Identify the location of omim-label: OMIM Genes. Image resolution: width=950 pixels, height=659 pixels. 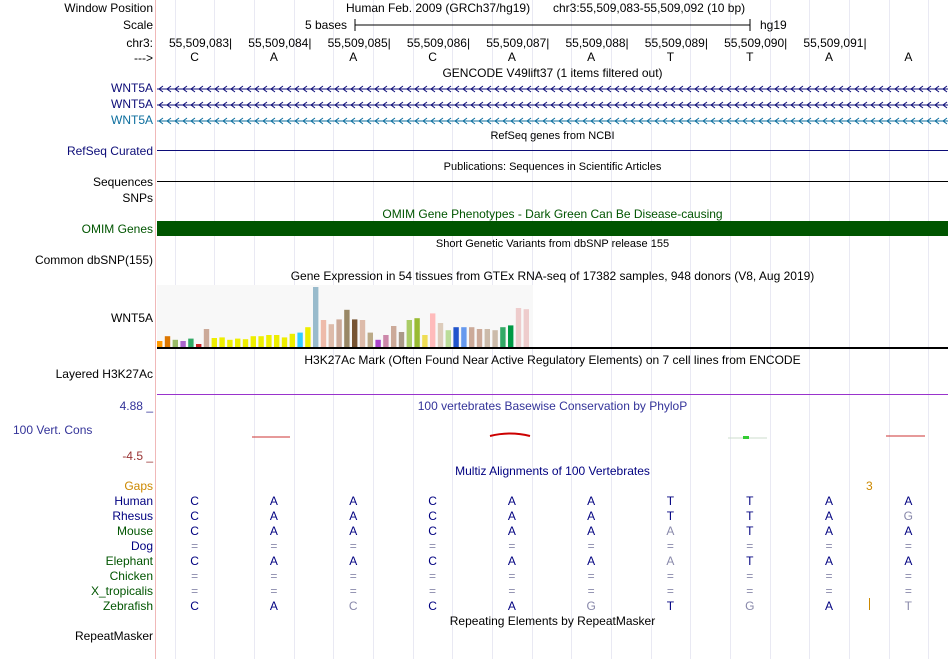
(117, 229).